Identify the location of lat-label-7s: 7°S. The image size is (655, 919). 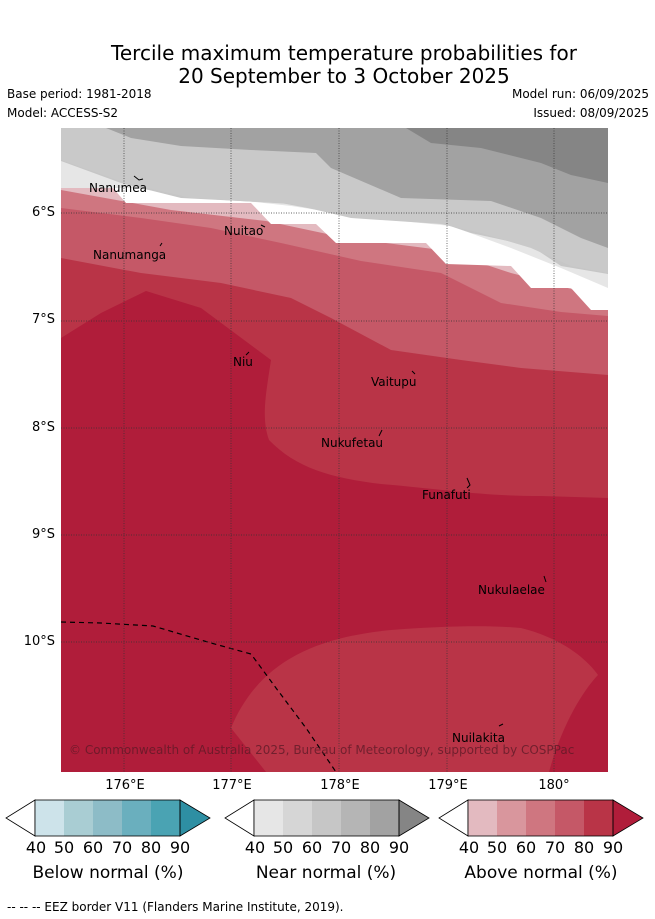
(43, 319).